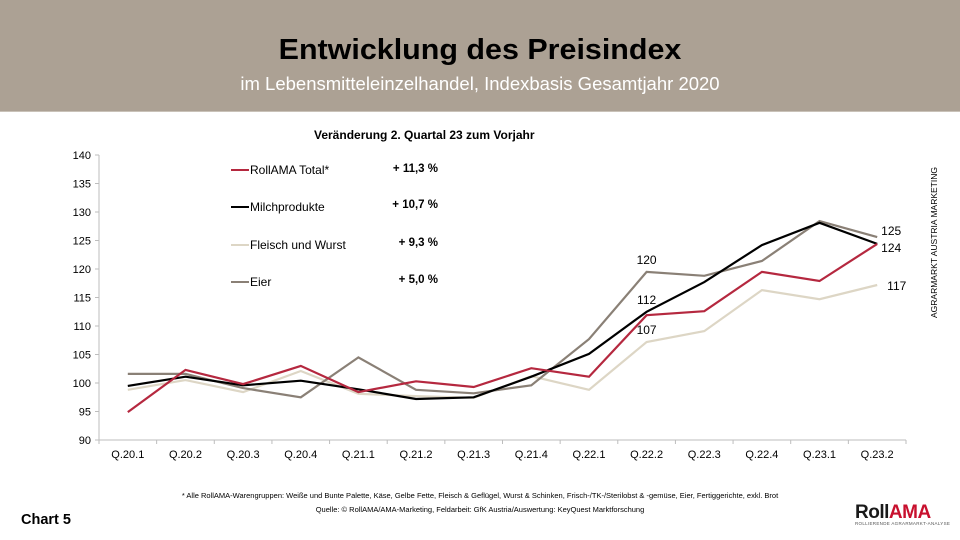  I want to click on legend-change-rollama-total: + 11,3 %, so click(415, 169).